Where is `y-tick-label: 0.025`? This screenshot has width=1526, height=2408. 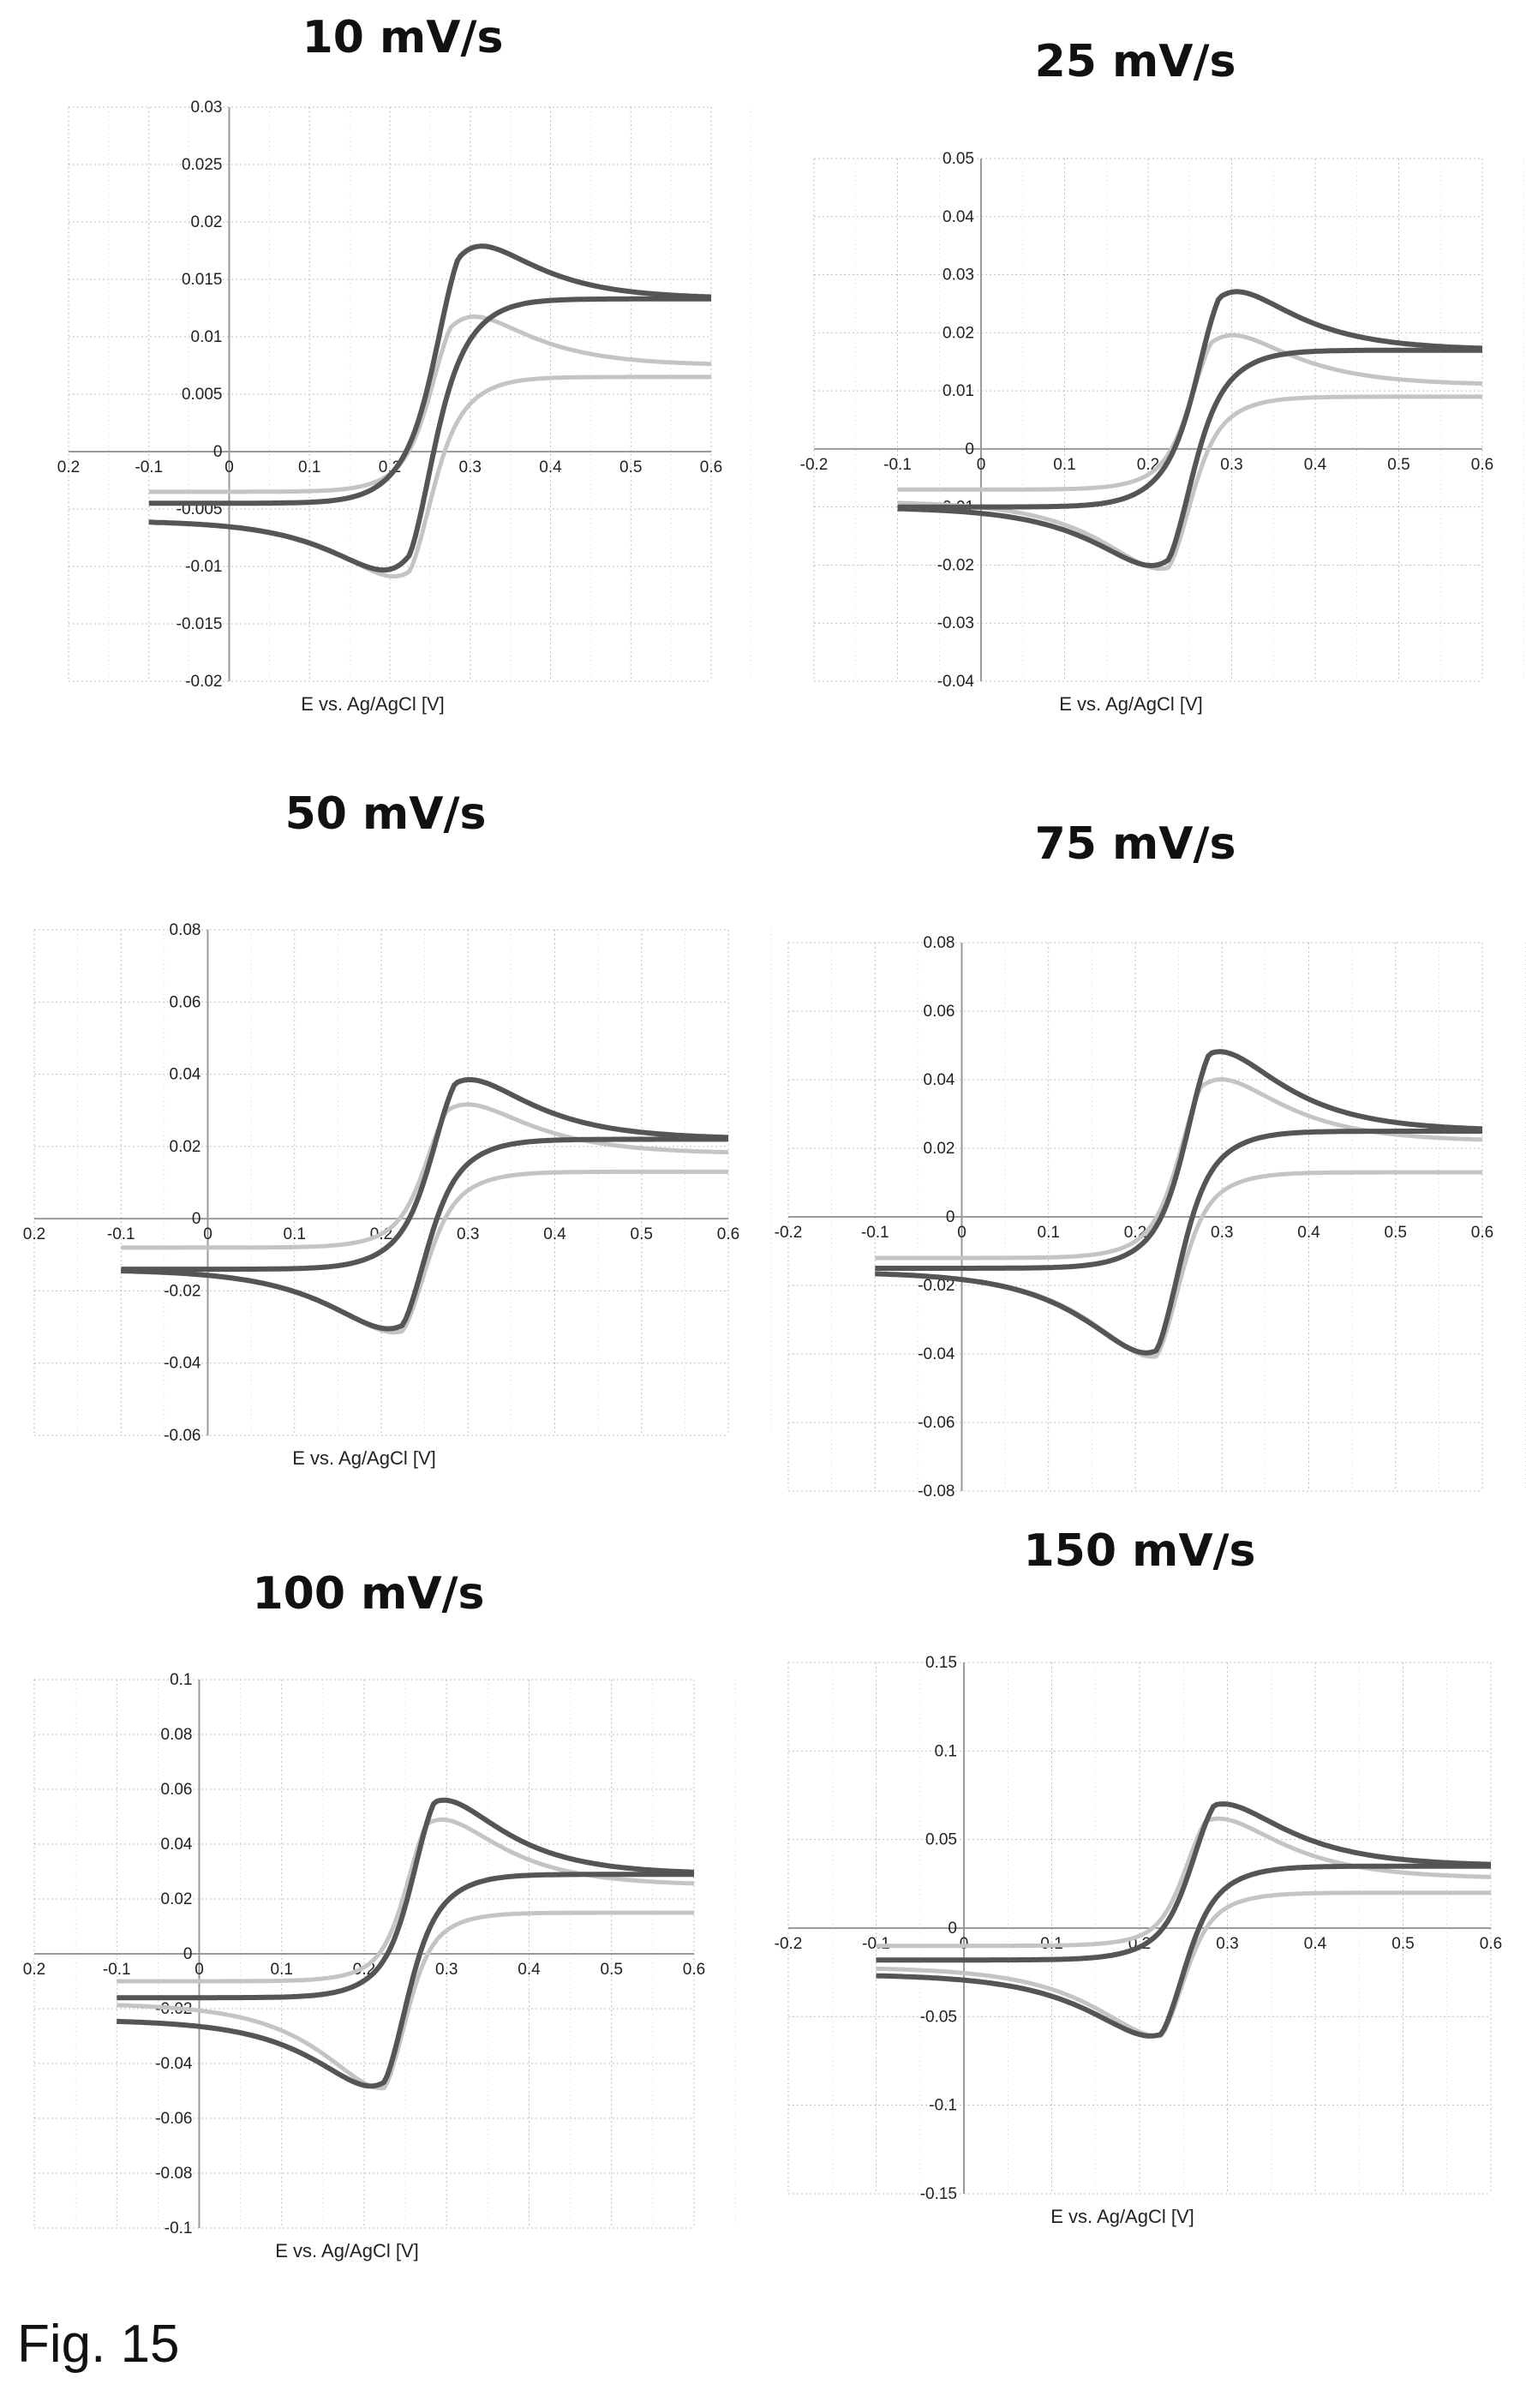
y-tick-label: 0.025 is located at coordinates (202, 165).